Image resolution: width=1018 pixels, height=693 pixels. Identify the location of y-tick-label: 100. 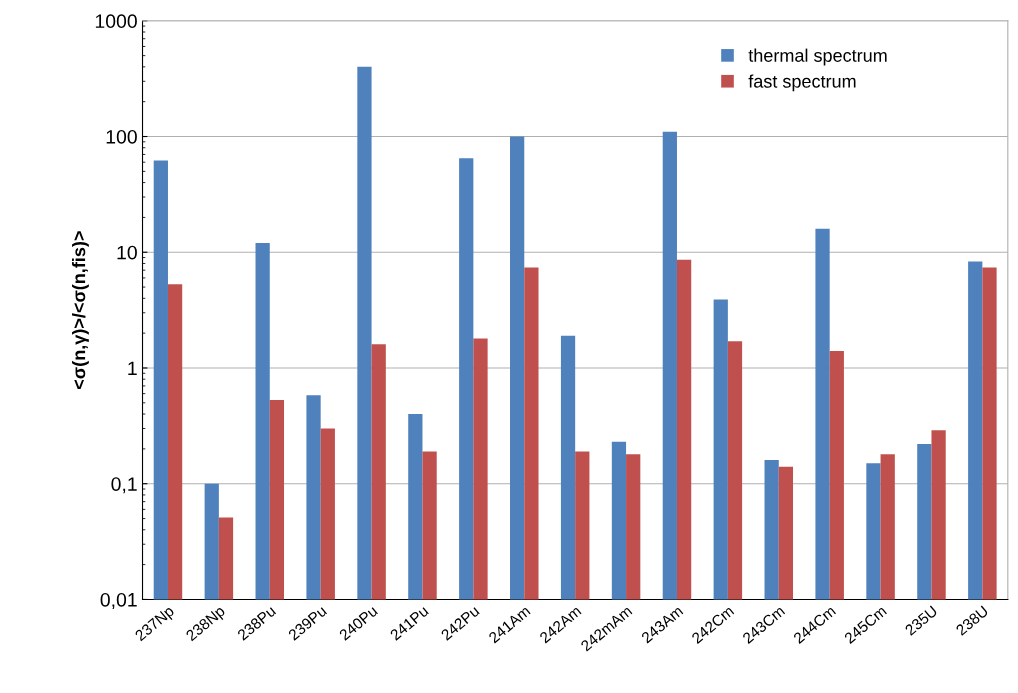
(121, 136).